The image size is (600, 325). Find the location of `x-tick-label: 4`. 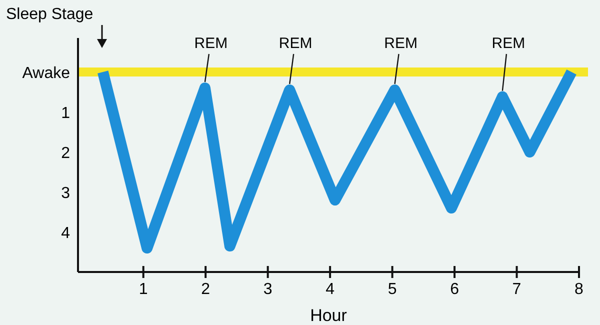

x-tick-label: 4 is located at coordinates (330, 289).